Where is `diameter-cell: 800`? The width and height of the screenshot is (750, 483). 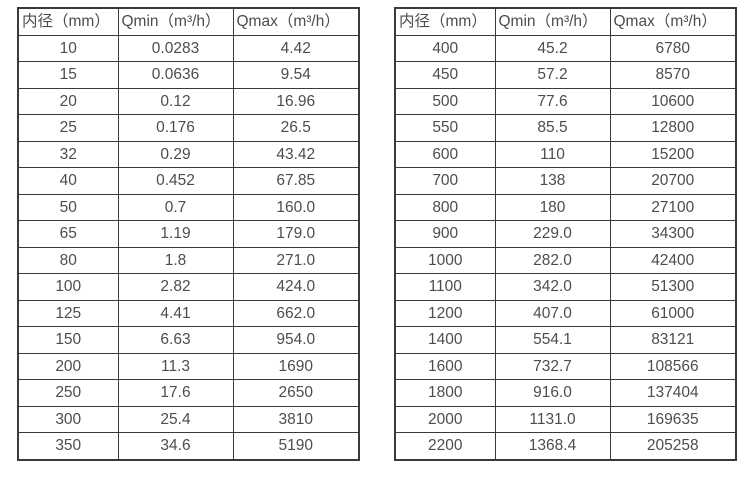 diameter-cell: 800 is located at coordinates (445, 207).